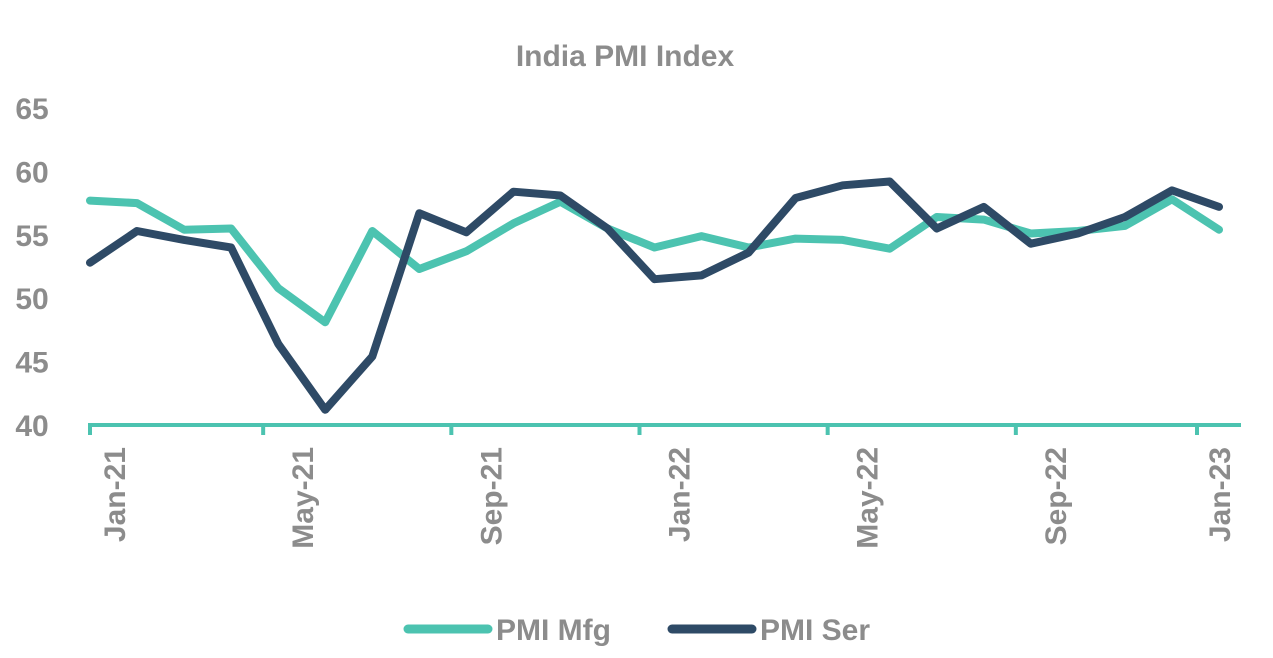 This screenshot has height=658, width=1273. I want to click on y-tick-label: 50, so click(31, 299).